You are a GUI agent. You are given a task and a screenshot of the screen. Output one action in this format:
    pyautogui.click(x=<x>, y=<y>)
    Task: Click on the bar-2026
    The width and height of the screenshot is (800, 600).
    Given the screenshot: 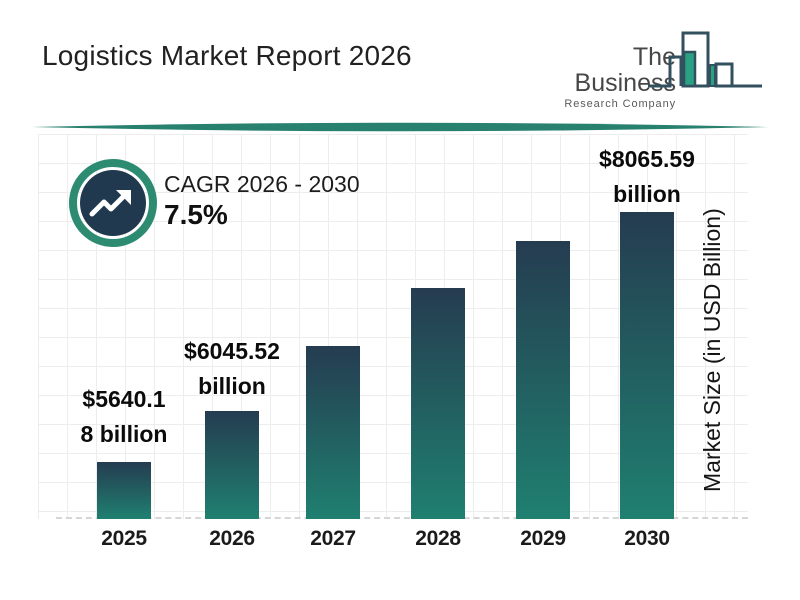 What is the action you would take?
    pyautogui.click(x=232, y=465)
    